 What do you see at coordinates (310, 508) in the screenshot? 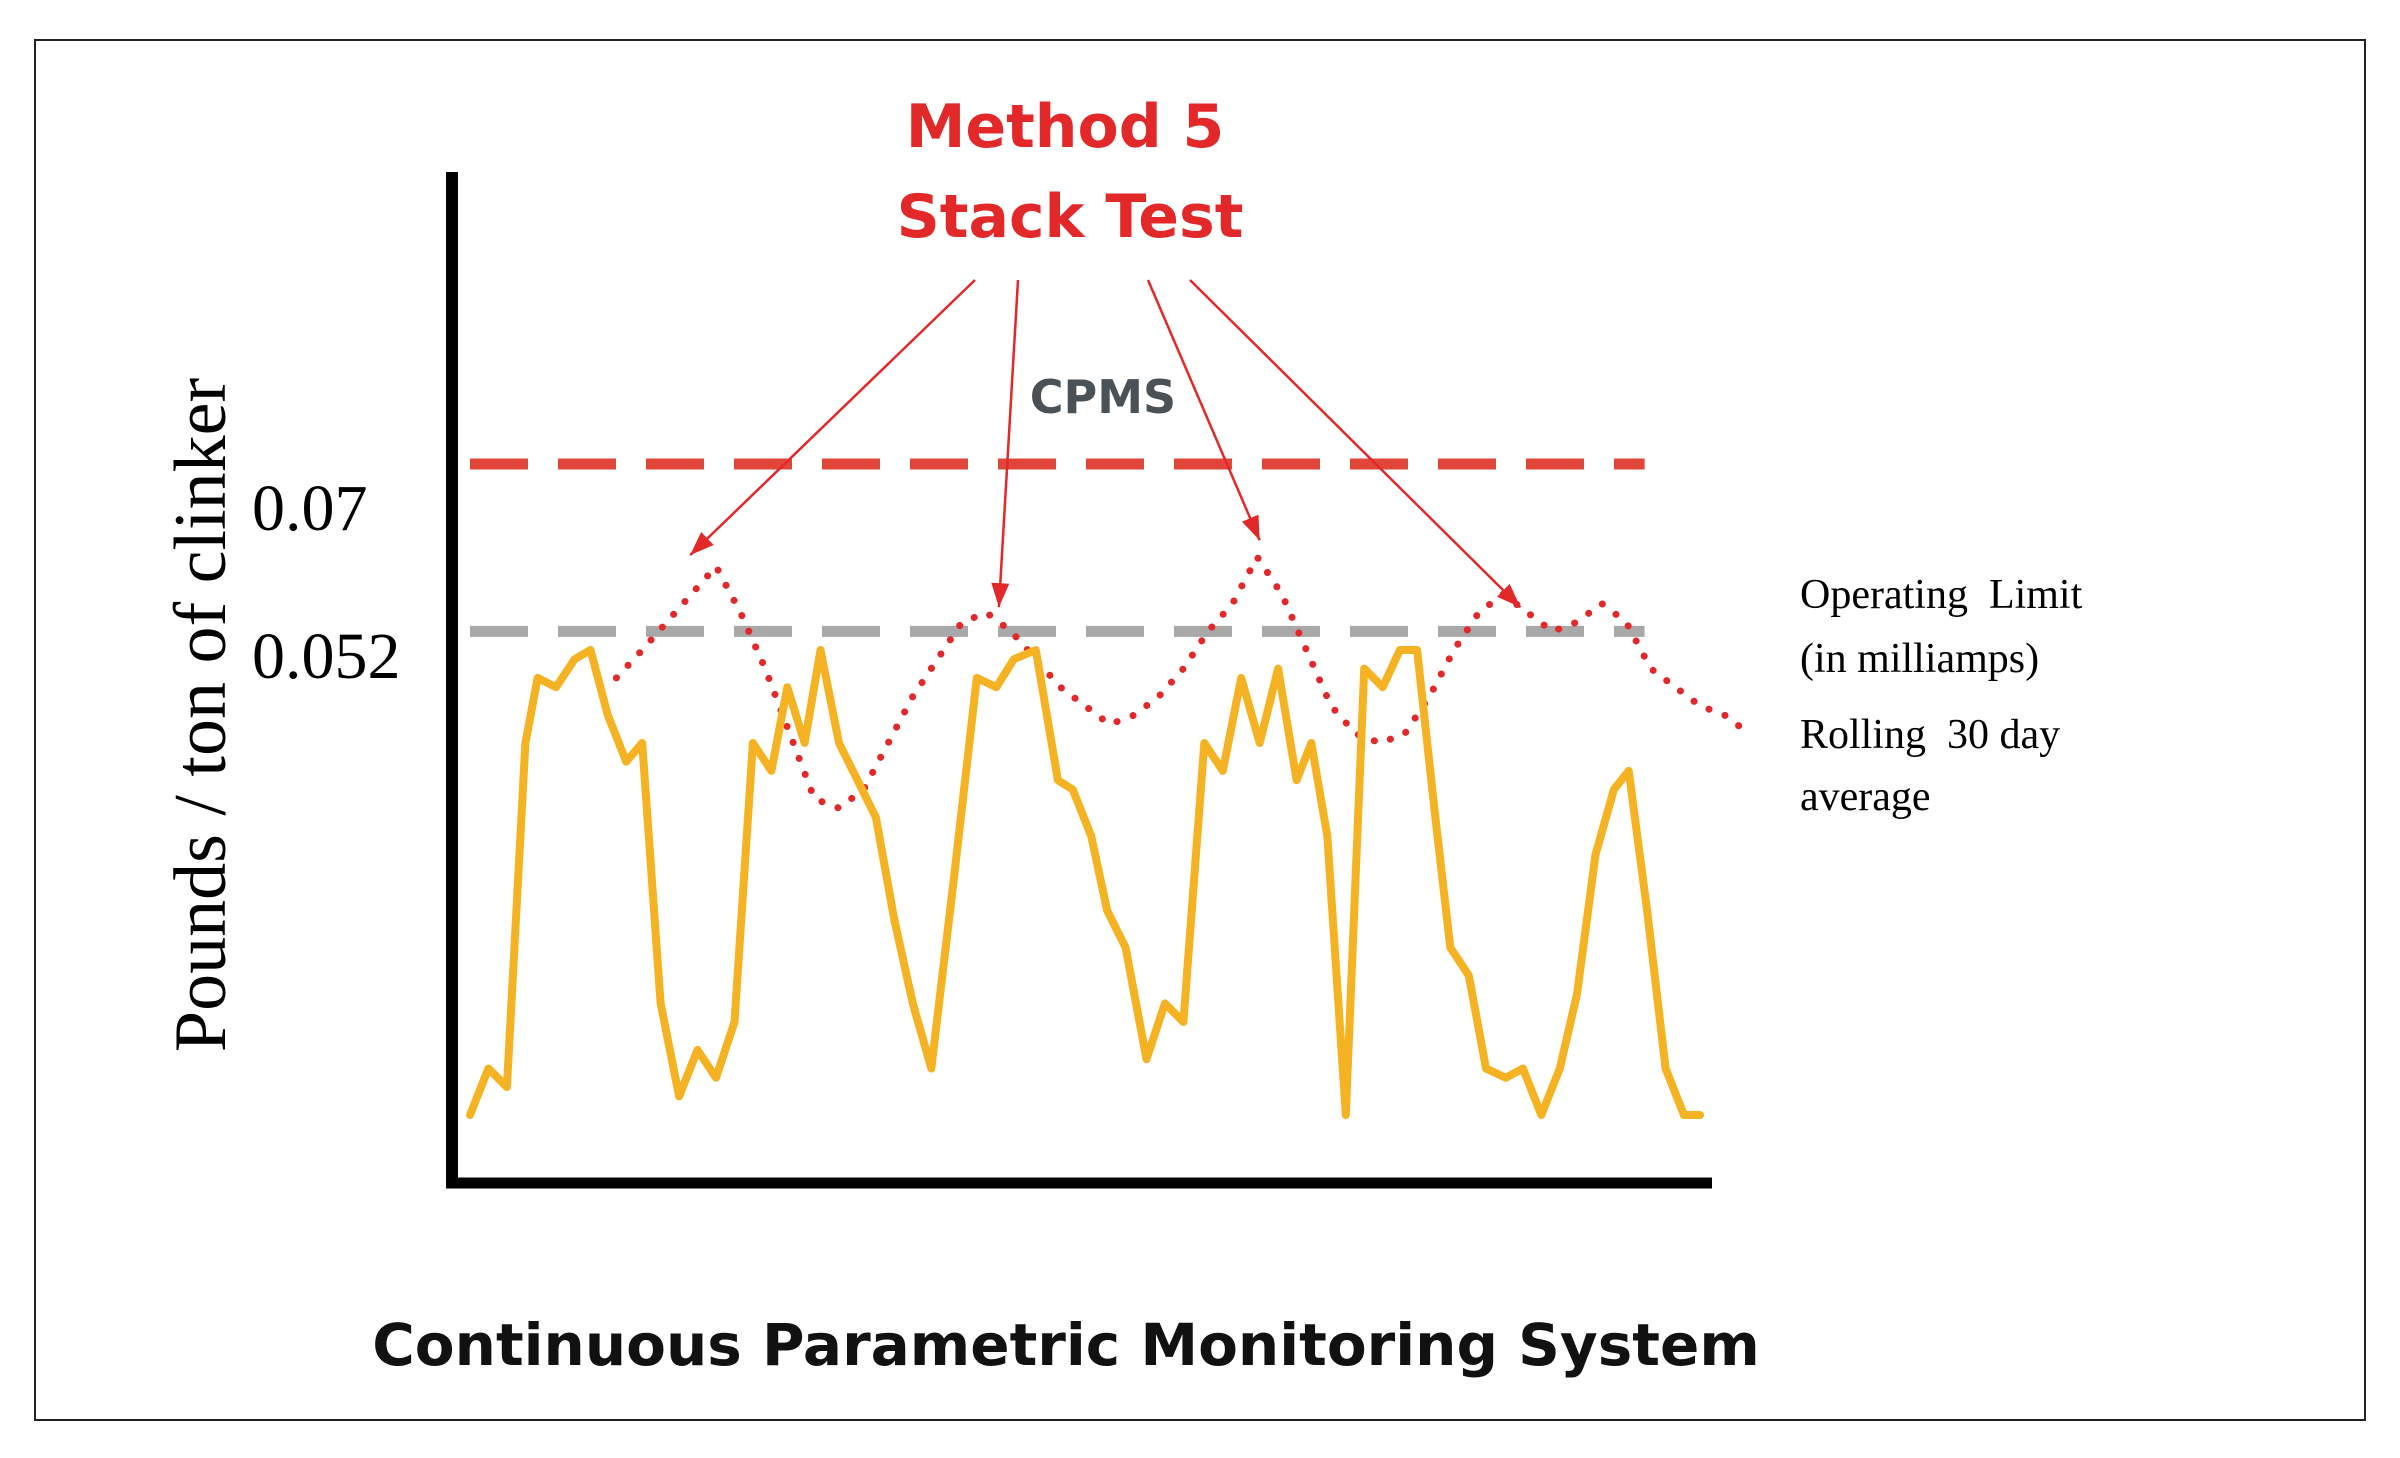
I see `y-tick-label-0.07: 0.07` at bounding box center [310, 508].